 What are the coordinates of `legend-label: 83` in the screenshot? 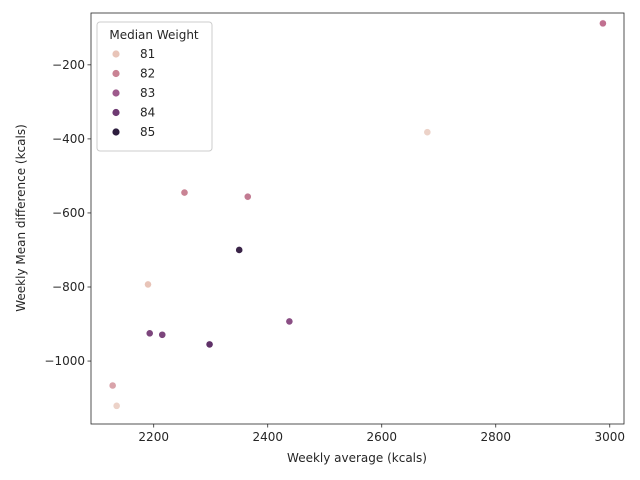 It's located at (147, 93).